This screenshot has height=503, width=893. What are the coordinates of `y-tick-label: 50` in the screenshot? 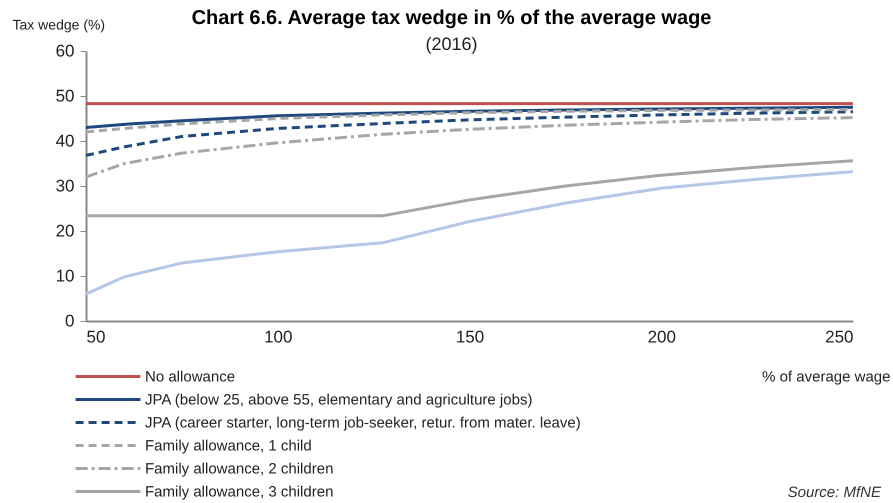 It's located at (65, 96).